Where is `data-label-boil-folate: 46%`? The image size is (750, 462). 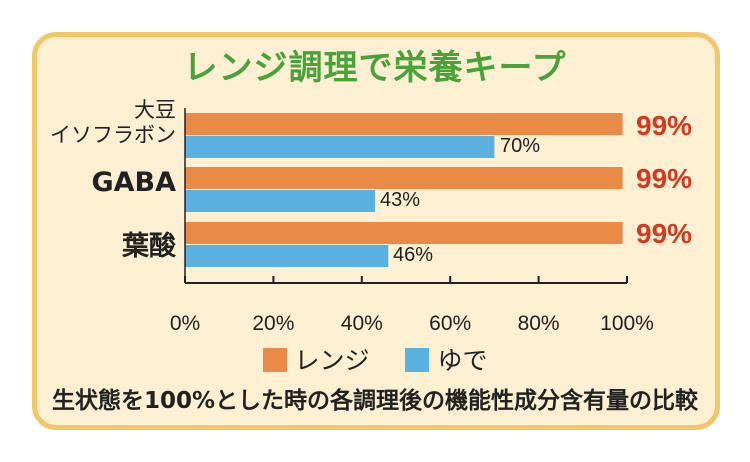 data-label-boil-folate: 46% is located at coordinates (413, 255).